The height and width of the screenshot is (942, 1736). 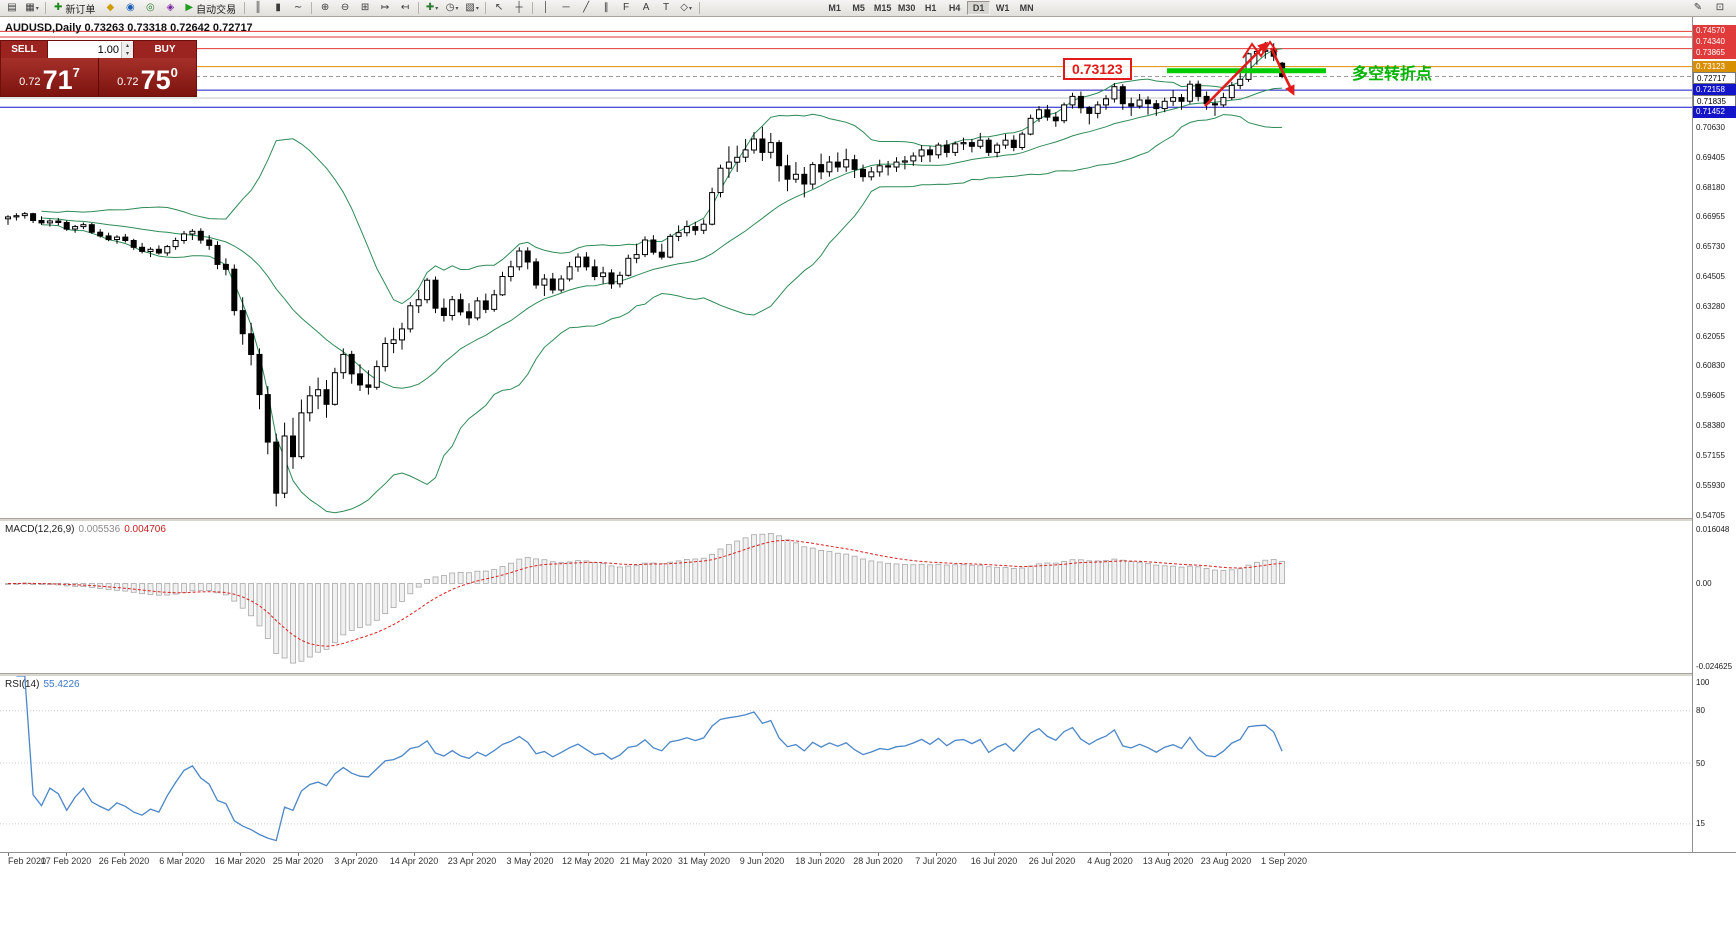 What do you see at coordinates (127, 45) in the screenshot?
I see `volume-up-button: ▴` at bounding box center [127, 45].